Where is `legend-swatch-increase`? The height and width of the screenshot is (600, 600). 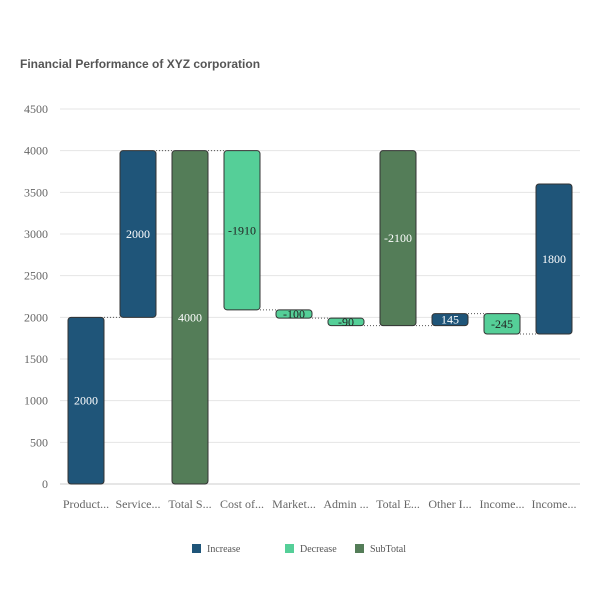 legend-swatch-increase is located at coordinates (196, 548).